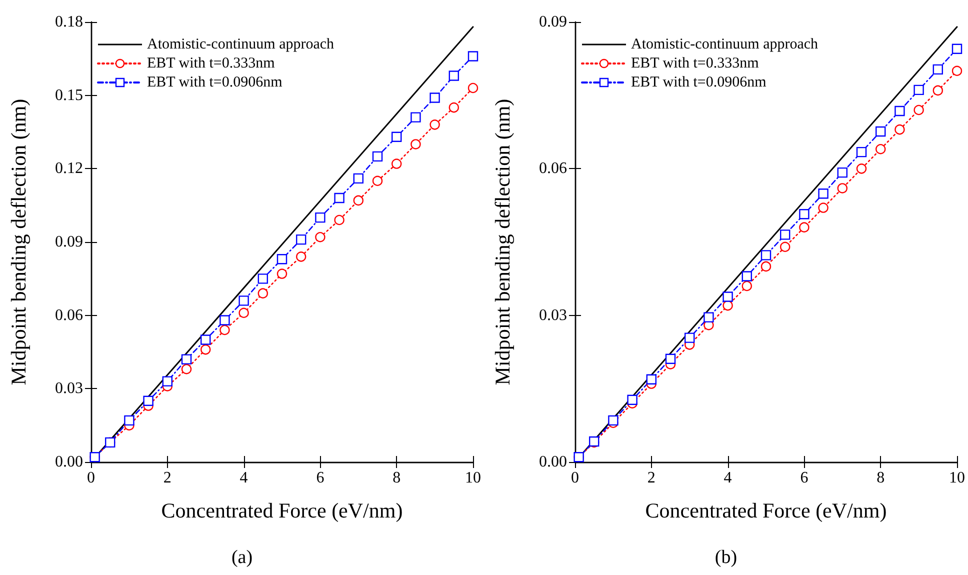  I want to click on text: (b), so click(726, 557).